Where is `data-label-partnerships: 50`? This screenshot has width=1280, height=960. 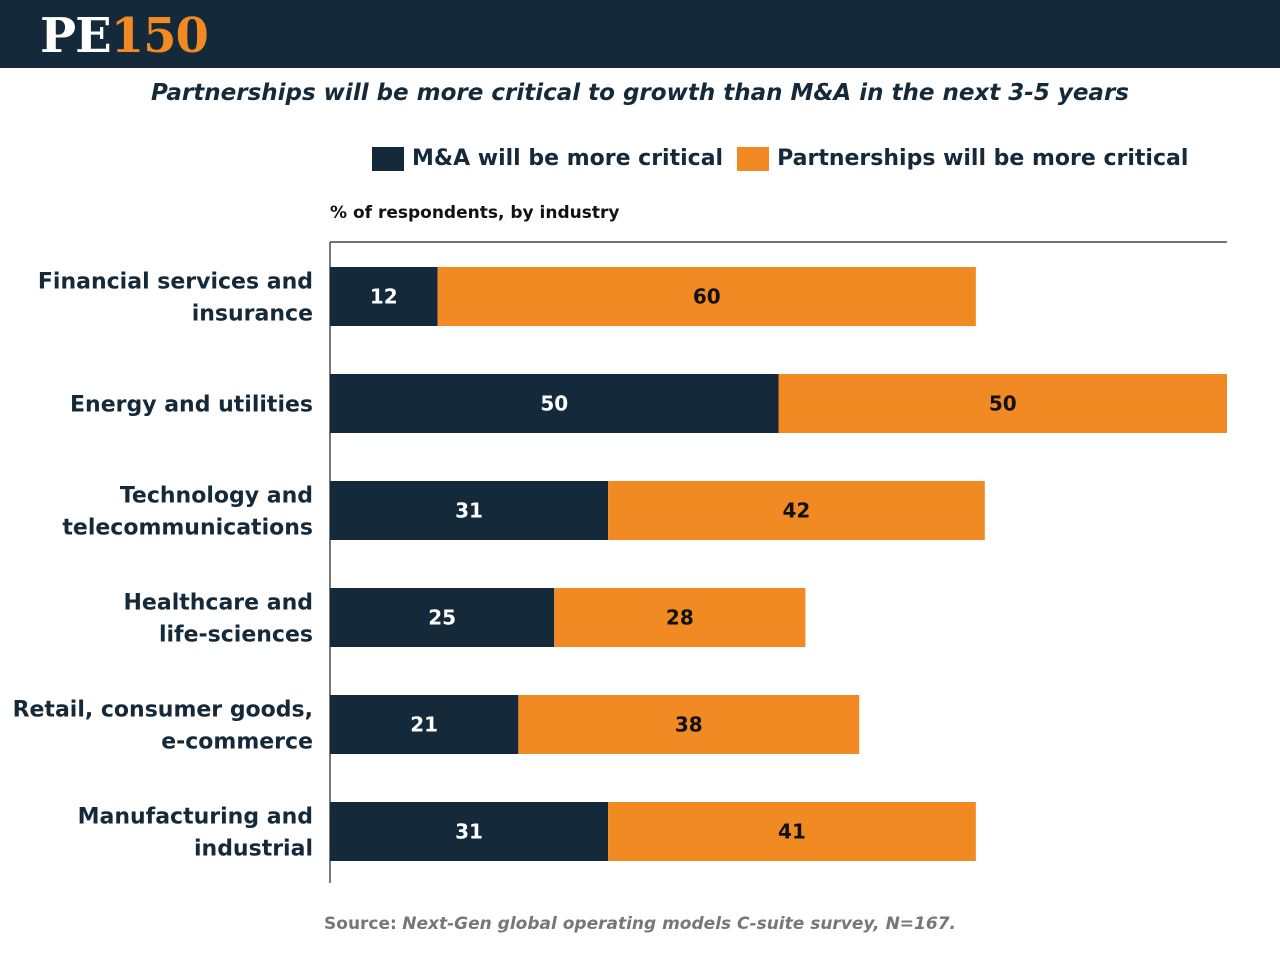
data-label-partnerships: 50 is located at coordinates (1003, 404).